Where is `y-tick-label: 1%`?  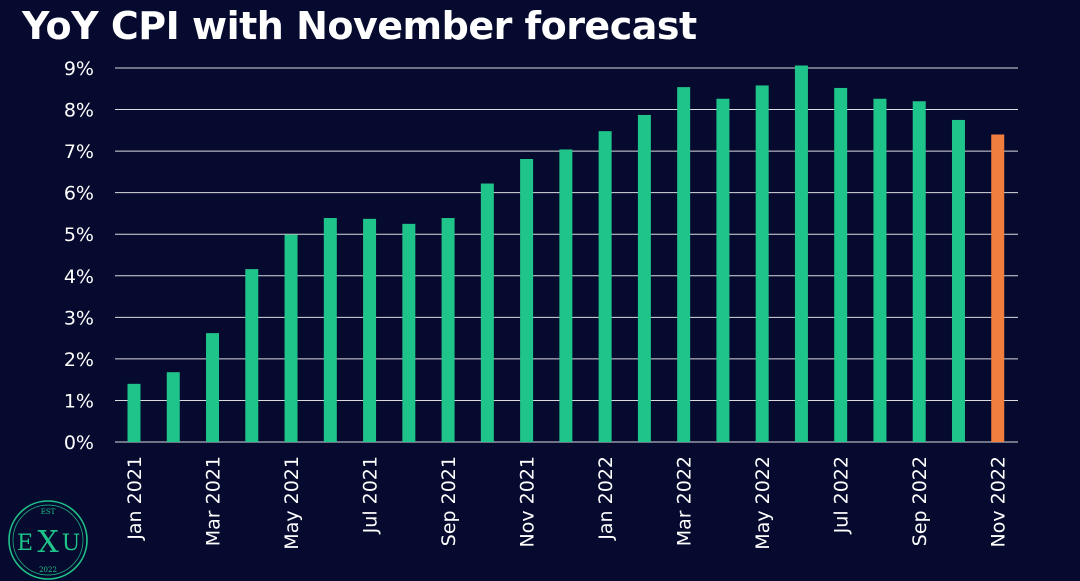
y-tick-label: 1% is located at coordinates (79, 401).